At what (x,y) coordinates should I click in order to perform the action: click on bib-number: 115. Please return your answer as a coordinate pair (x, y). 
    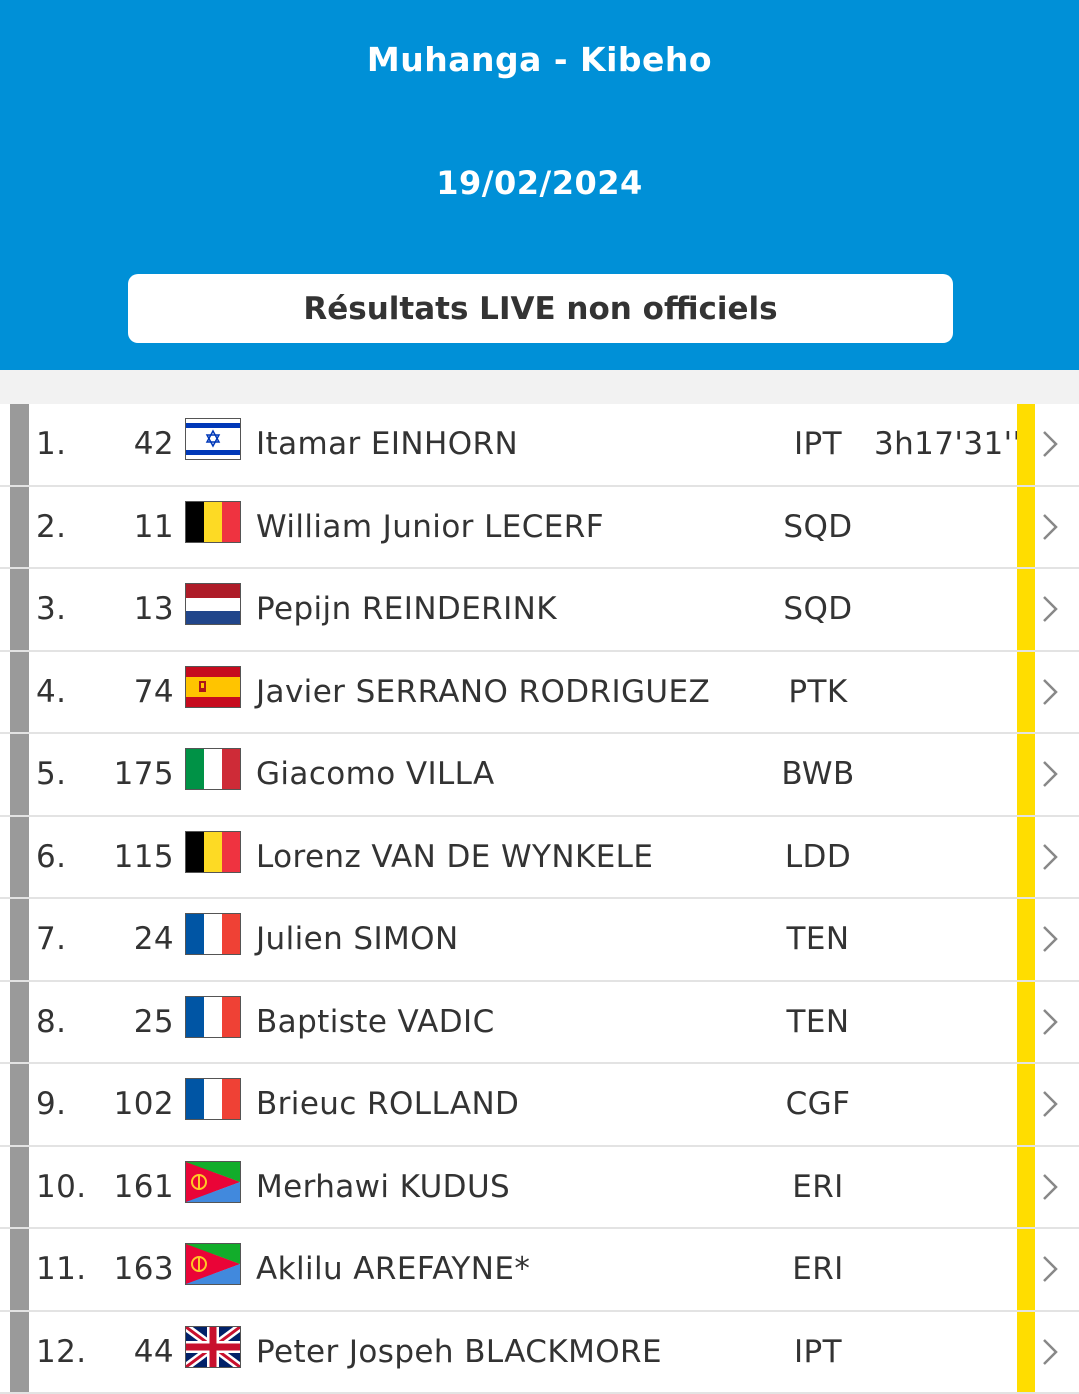
    Looking at the image, I should click on (143, 856).